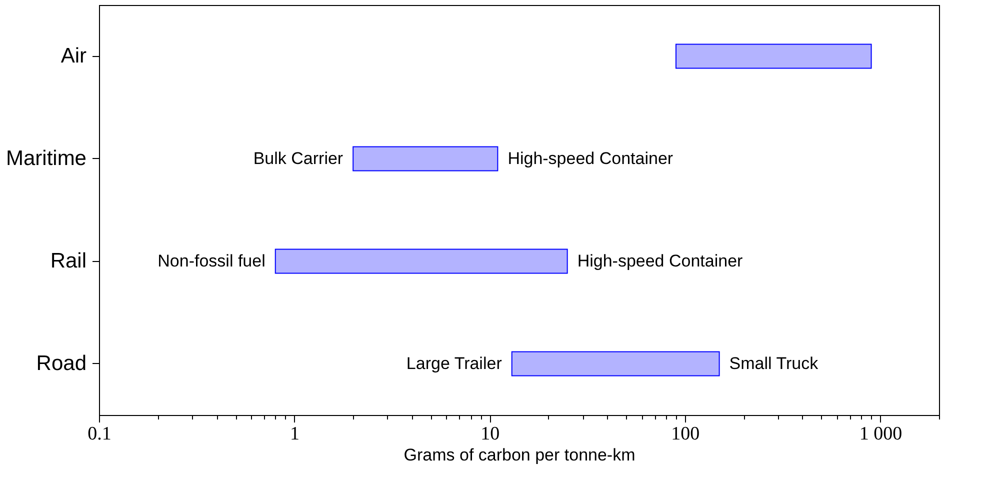 The width and height of the screenshot is (993, 489). What do you see at coordinates (490, 434) in the screenshot?
I see `x-tick-label: 10` at bounding box center [490, 434].